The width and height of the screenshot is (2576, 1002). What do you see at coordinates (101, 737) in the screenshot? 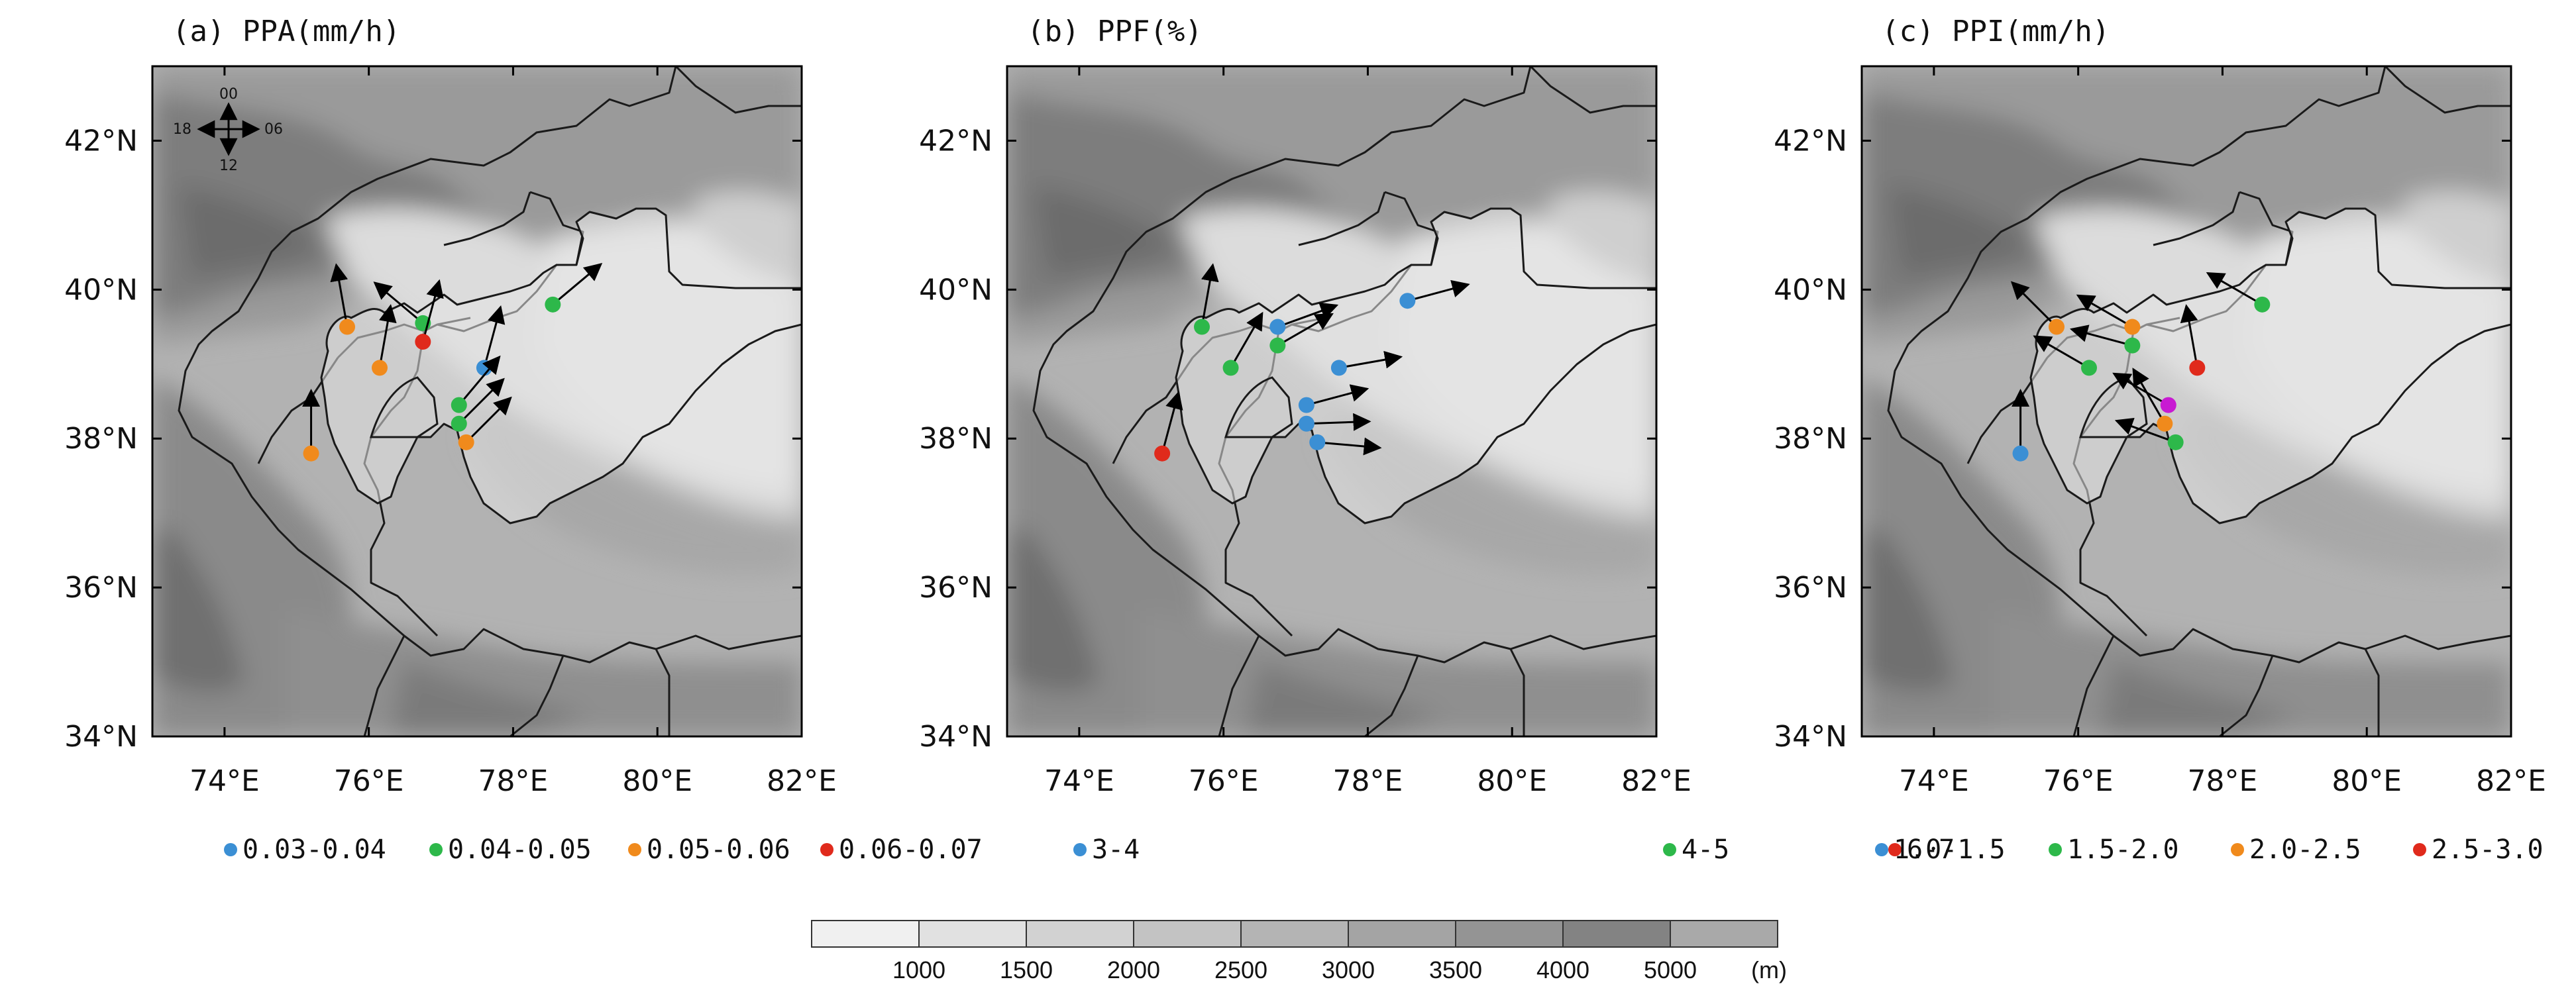
I see `lat-tick-label: 34°N` at bounding box center [101, 737].